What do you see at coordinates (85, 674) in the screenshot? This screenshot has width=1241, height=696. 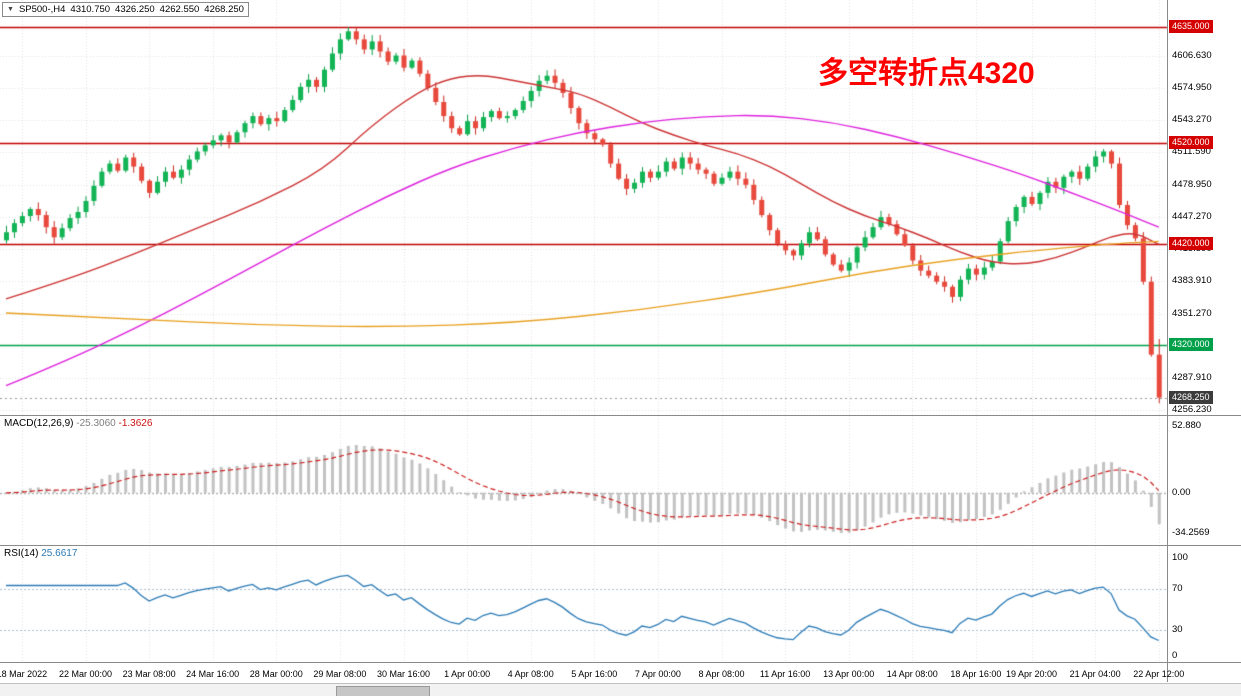 I see `time-axis-label: 22 Mar 00:00` at bounding box center [85, 674].